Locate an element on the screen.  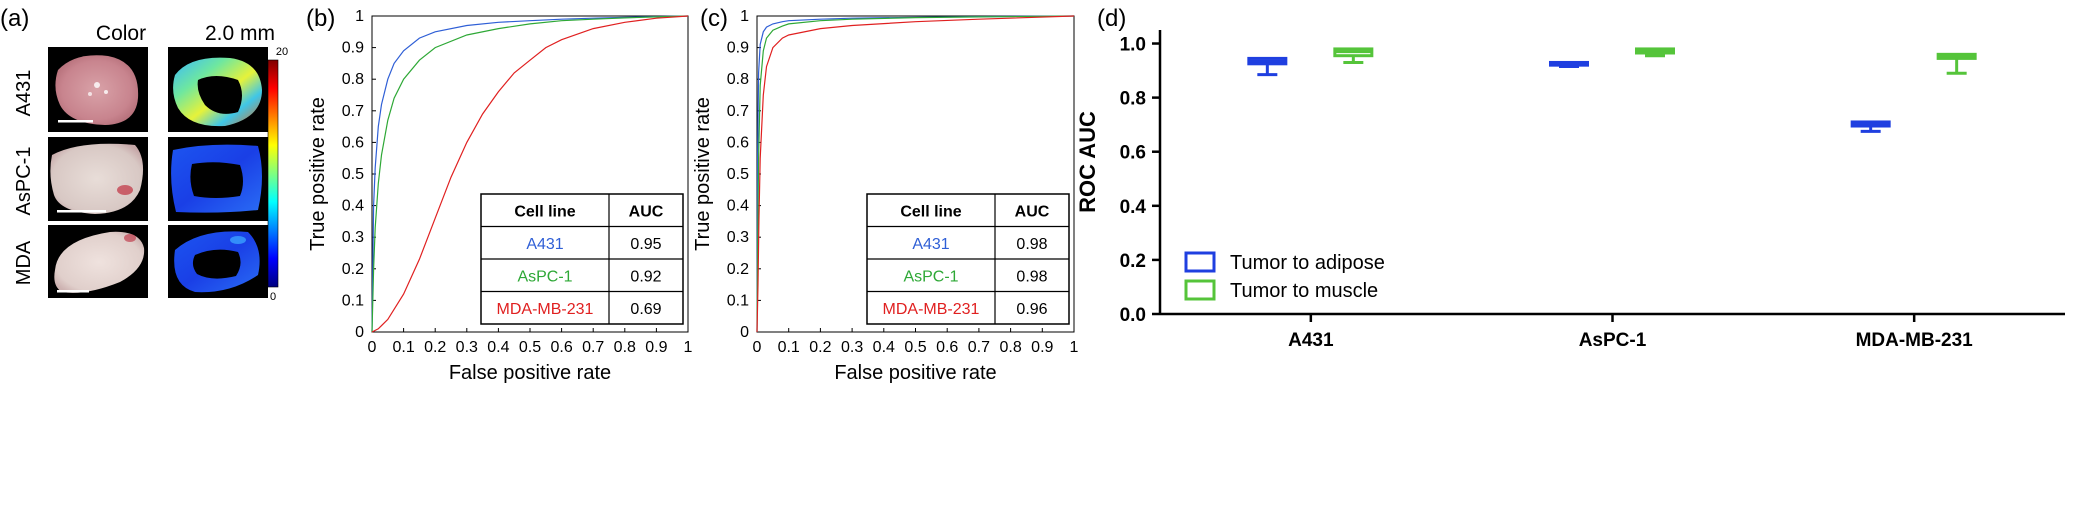
panel-a: (a) Color 2.0 mm A431 AsPC-1 MDA 20 0 is located at coordinates (144, 154).